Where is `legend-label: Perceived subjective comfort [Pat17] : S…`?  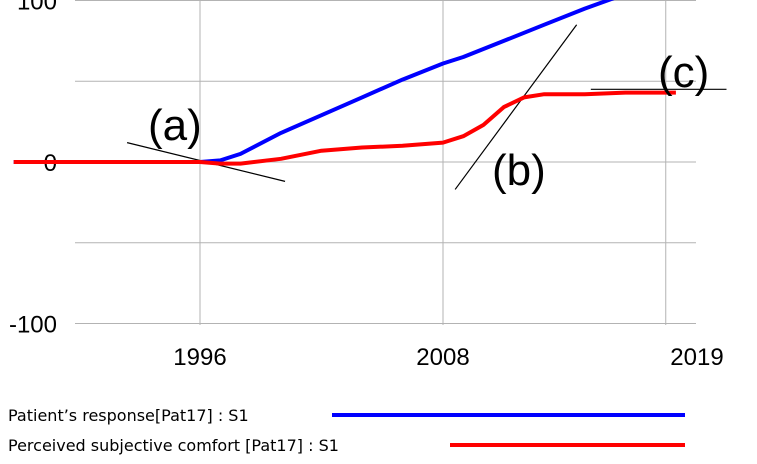
legend-label: Perceived subjective comfort [Pat17] : S… is located at coordinates (173, 445).